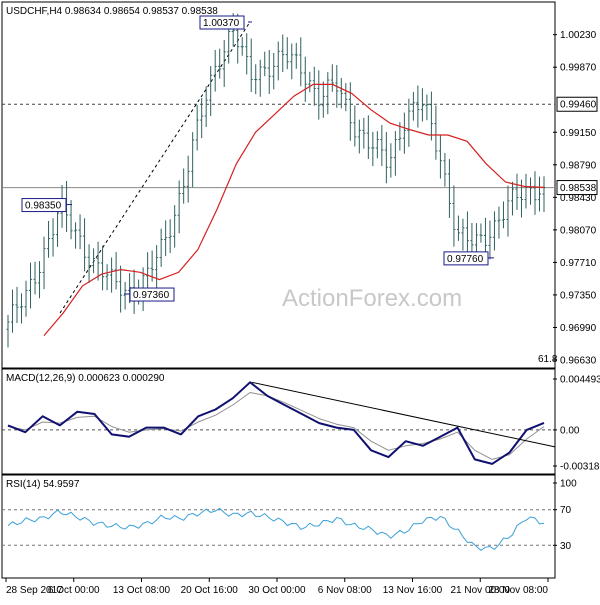 The height and width of the screenshot is (605, 600). What do you see at coordinates (570, 430) in the screenshot?
I see `macd-tick-label: 0.00` at bounding box center [570, 430].